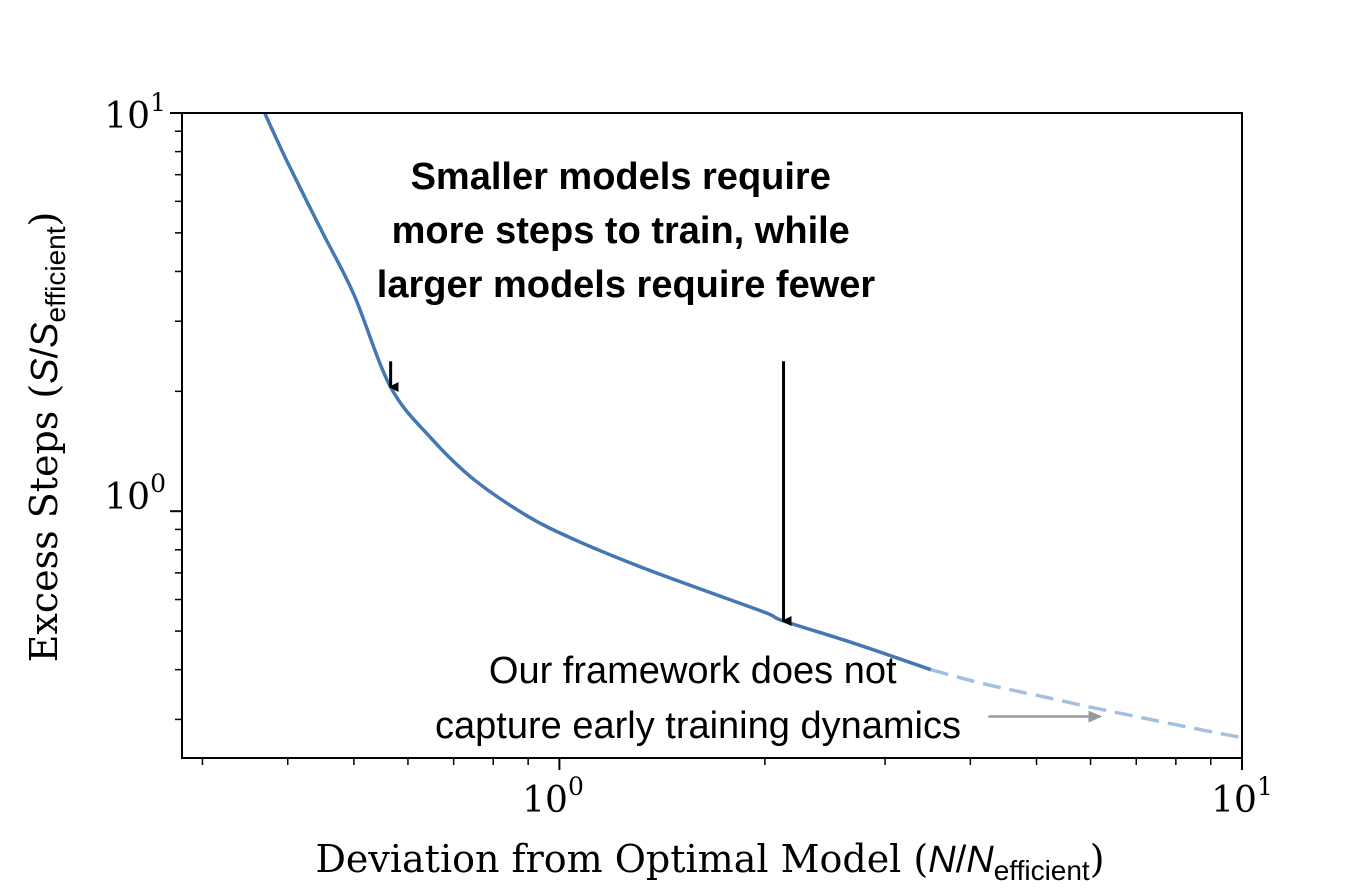 Image resolution: width=1368 pixels, height=894 pixels. I want to click on x-tick-label-10: 10¹, so click(1242, 796).